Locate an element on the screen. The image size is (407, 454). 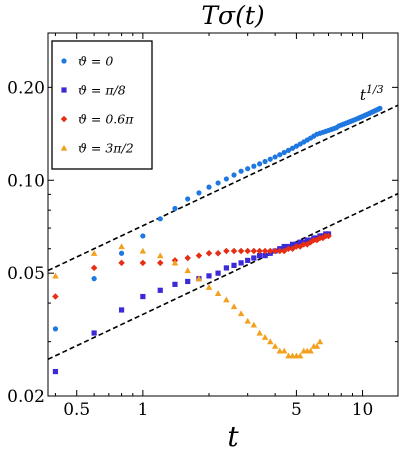
x-tick-label: 10 is located at coordinates (363, 410).